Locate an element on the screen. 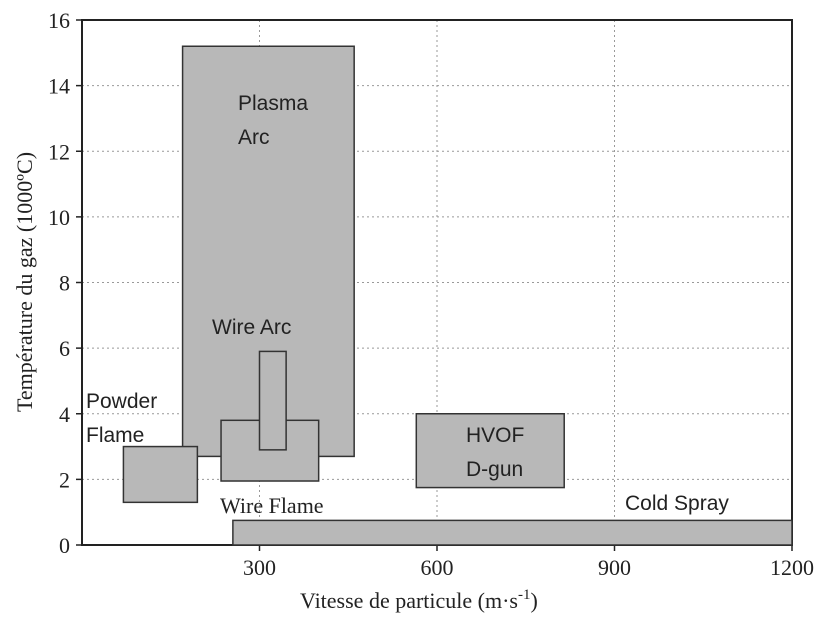  y-tick-label: 12 is located at coordinates (59, 151).